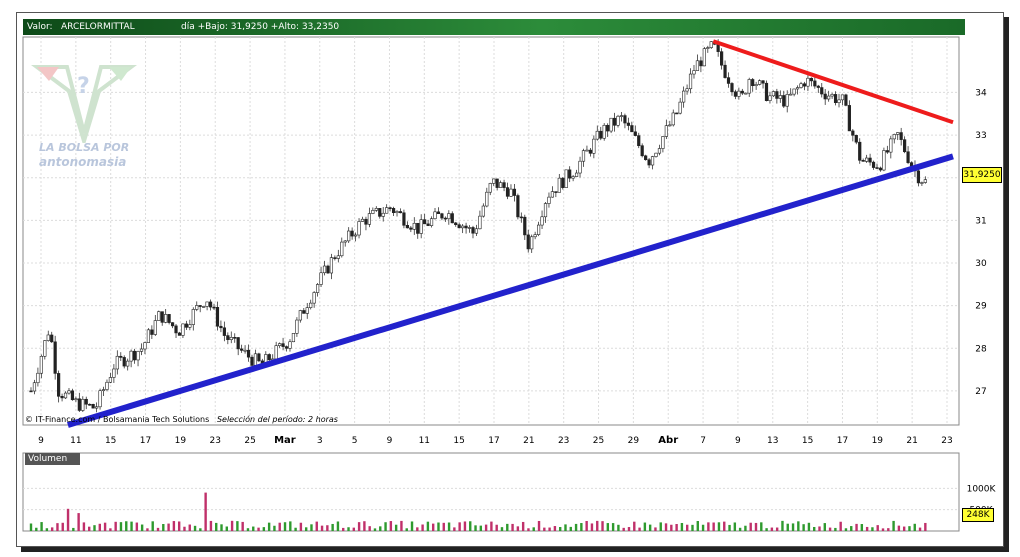  What do you see at coordinates (634, 441) in the screenshot?
I see `x-tick-label: 29` at bounding box center [634, 441].